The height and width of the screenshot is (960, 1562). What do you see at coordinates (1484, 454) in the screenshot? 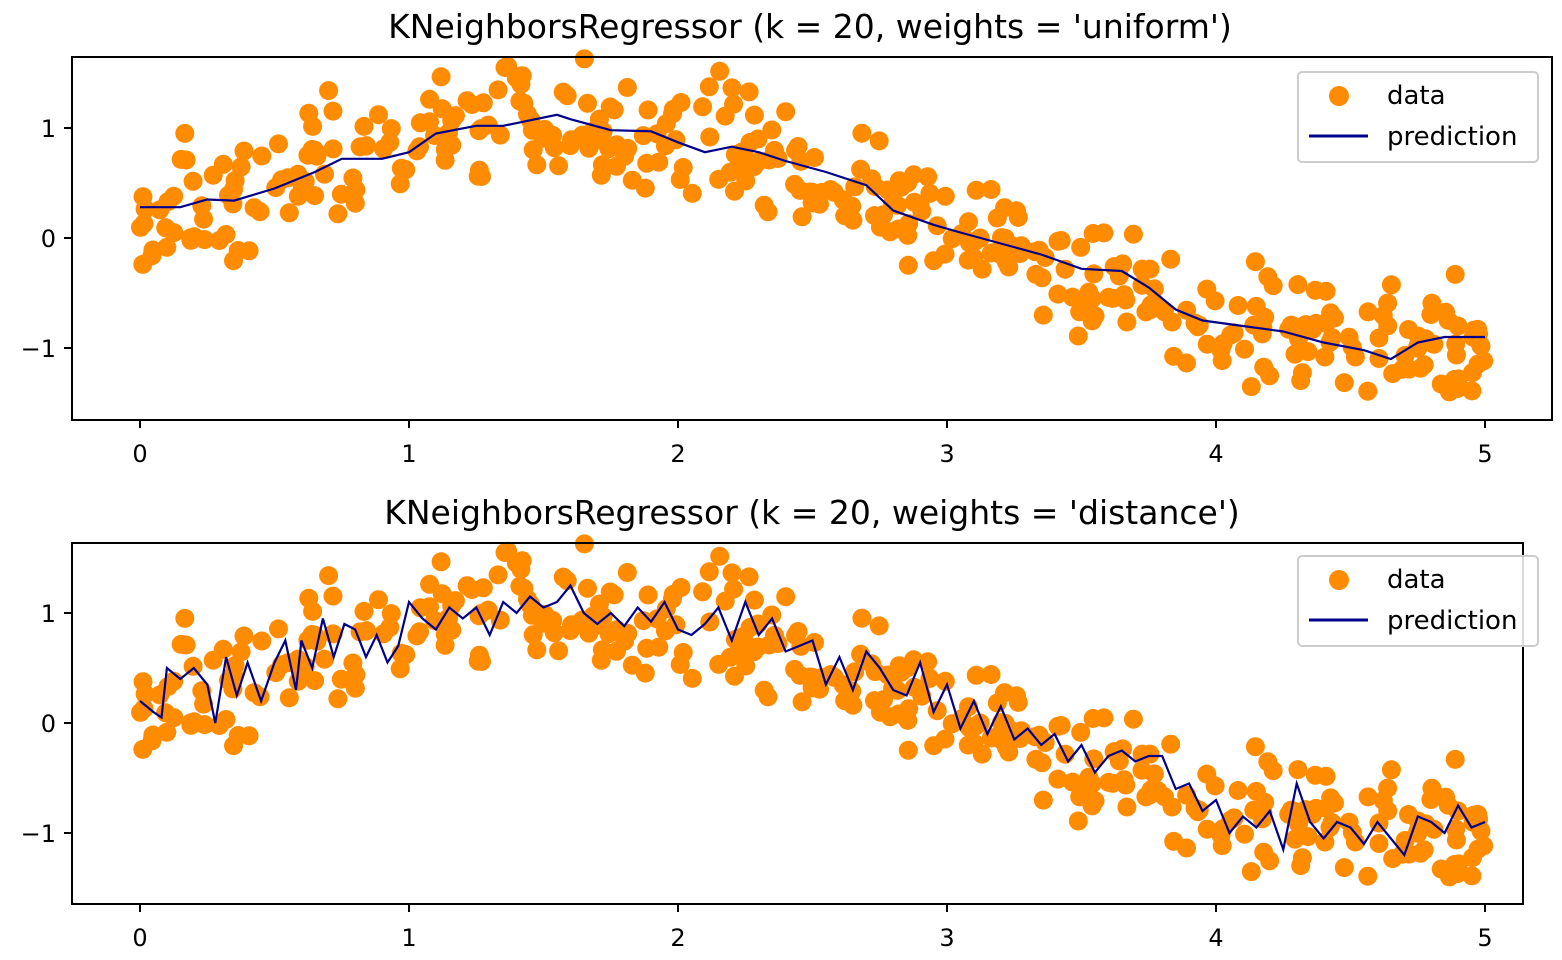
I see `x-tick-label: 5` at bounding box center [1484, 454].